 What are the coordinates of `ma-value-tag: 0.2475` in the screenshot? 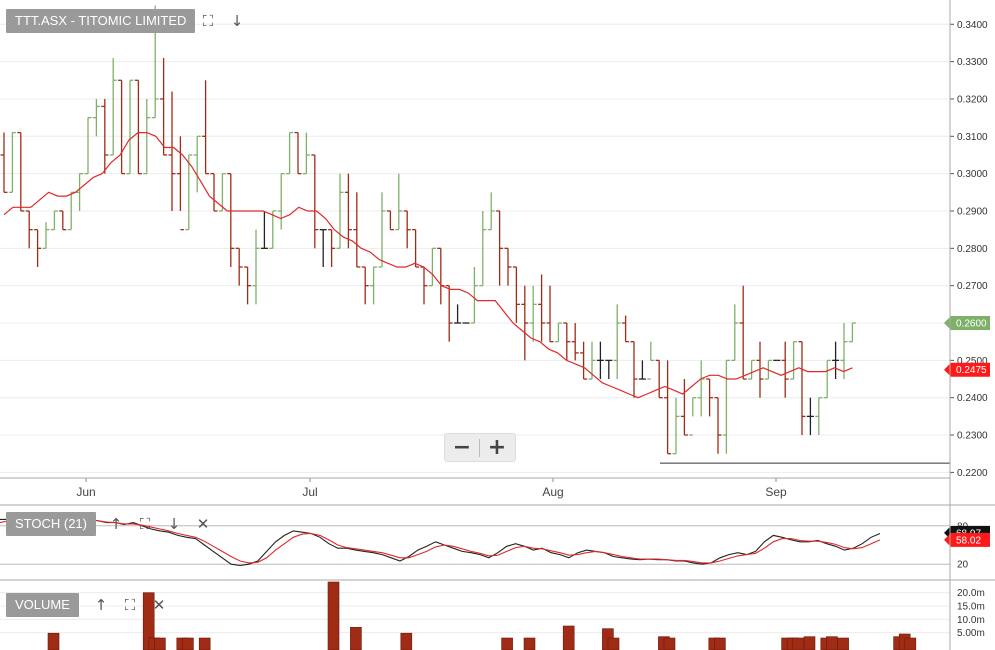 It's located at (967, 369).